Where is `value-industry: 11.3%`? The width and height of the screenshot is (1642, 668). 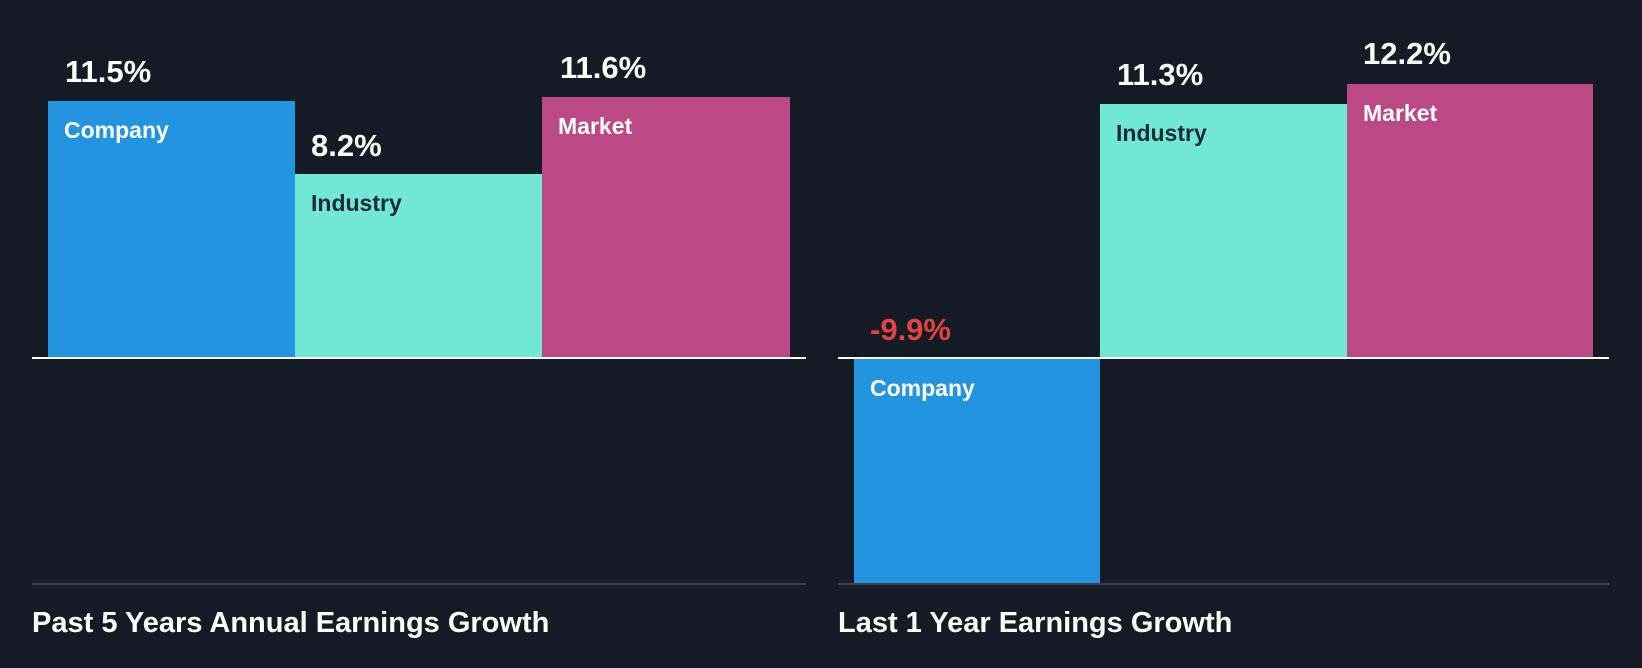 value-industry: 11.3% is located at coordinates (1160, 74).